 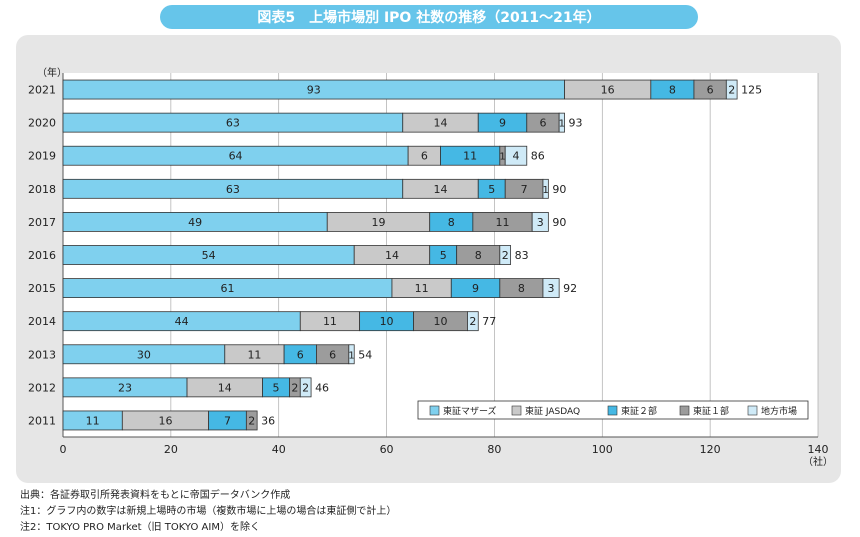 What do you see at coordinates (570, 288) in the screenshot?
I see `total-label: 92` at bounding box center [570, 288].